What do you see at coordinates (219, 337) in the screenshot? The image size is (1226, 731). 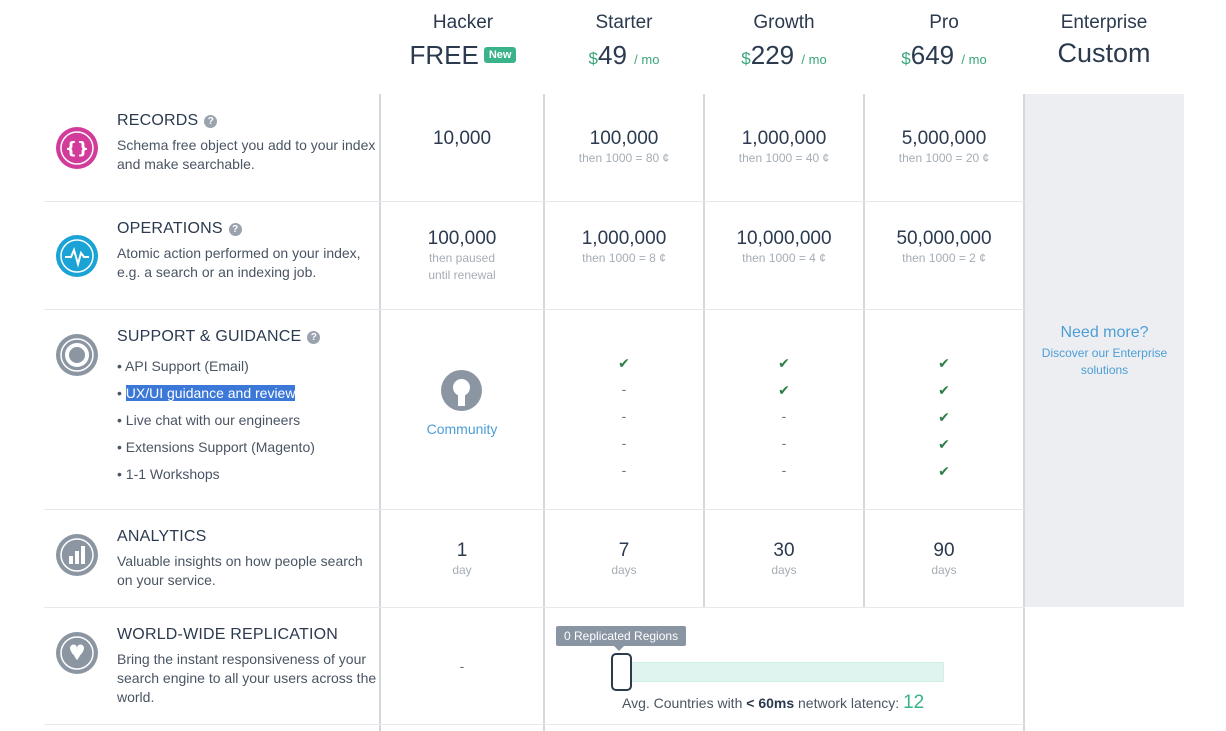 I see `feature-title: SUPPORT & GUIDANCE?` at bounding box center [219, 337].